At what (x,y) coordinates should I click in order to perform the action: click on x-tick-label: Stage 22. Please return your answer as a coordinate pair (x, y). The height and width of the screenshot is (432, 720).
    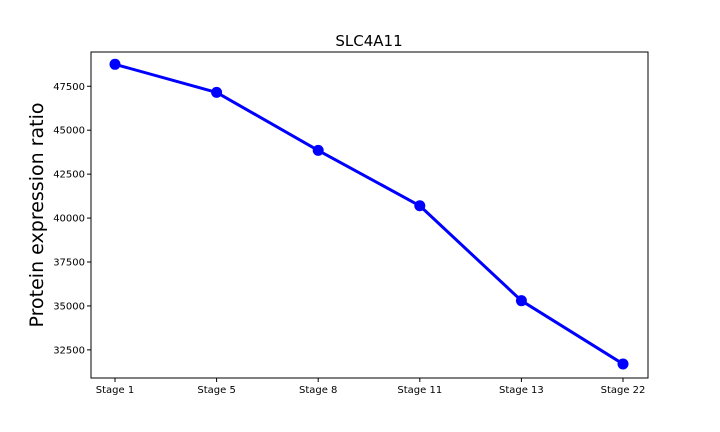
    Looking at the image, I should click on (623, 390).